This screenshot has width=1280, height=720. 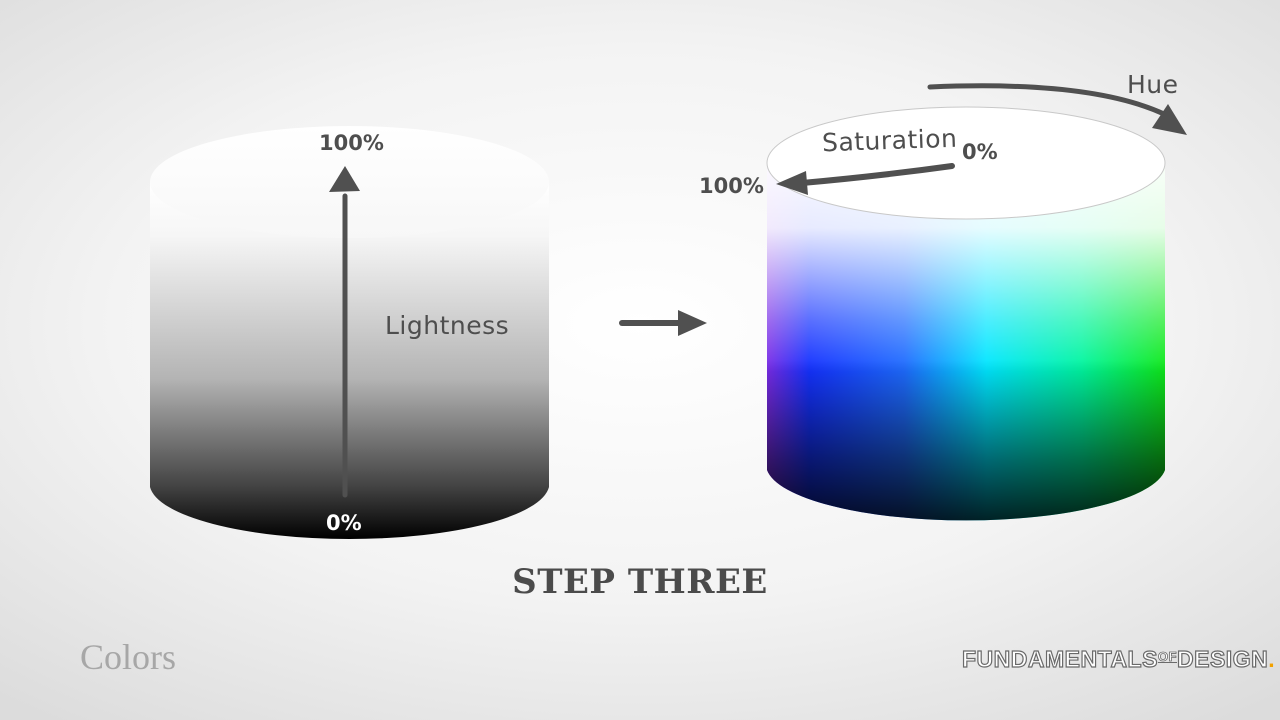 What do you see at coordinates (1059, 658) in the screenshot?
I see `brand-word-1: FUNDAMENTALS` at bounding box center [1059, 658].